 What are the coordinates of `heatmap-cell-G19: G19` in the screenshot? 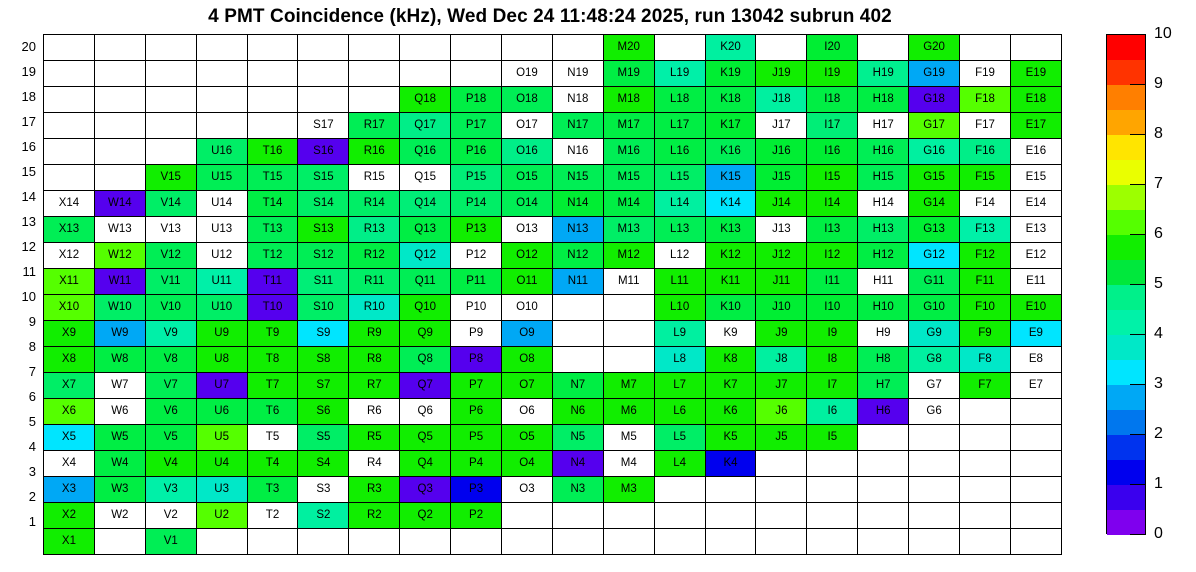 It's located at (934, 73).